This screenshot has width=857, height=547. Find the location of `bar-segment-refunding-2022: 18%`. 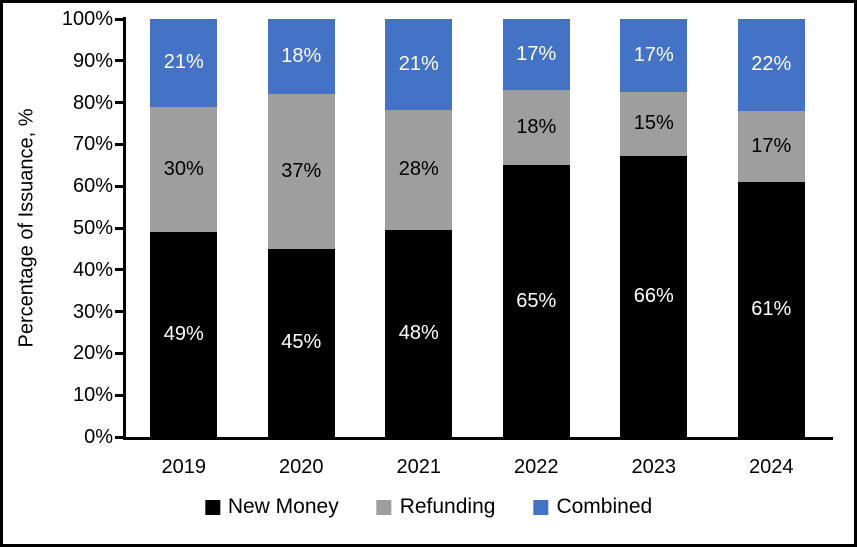

bar-segment-refunding-2022: 18% is located at coordinates (536, 128).